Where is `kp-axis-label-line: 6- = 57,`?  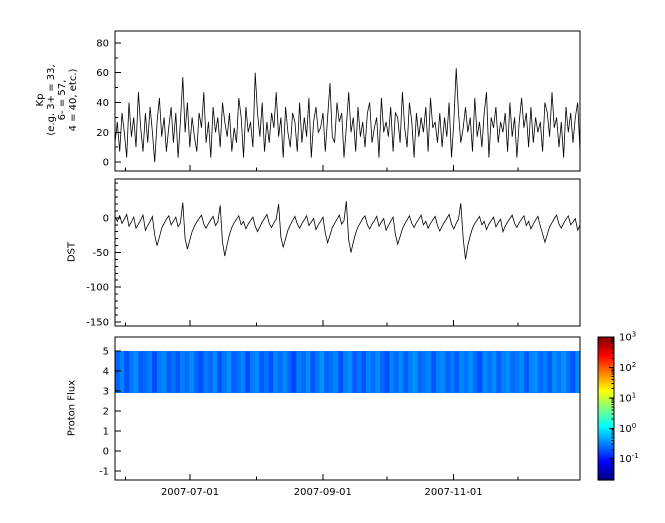 kp-axis-label-line: 6- = 57, is located at coordinates (62, 100).